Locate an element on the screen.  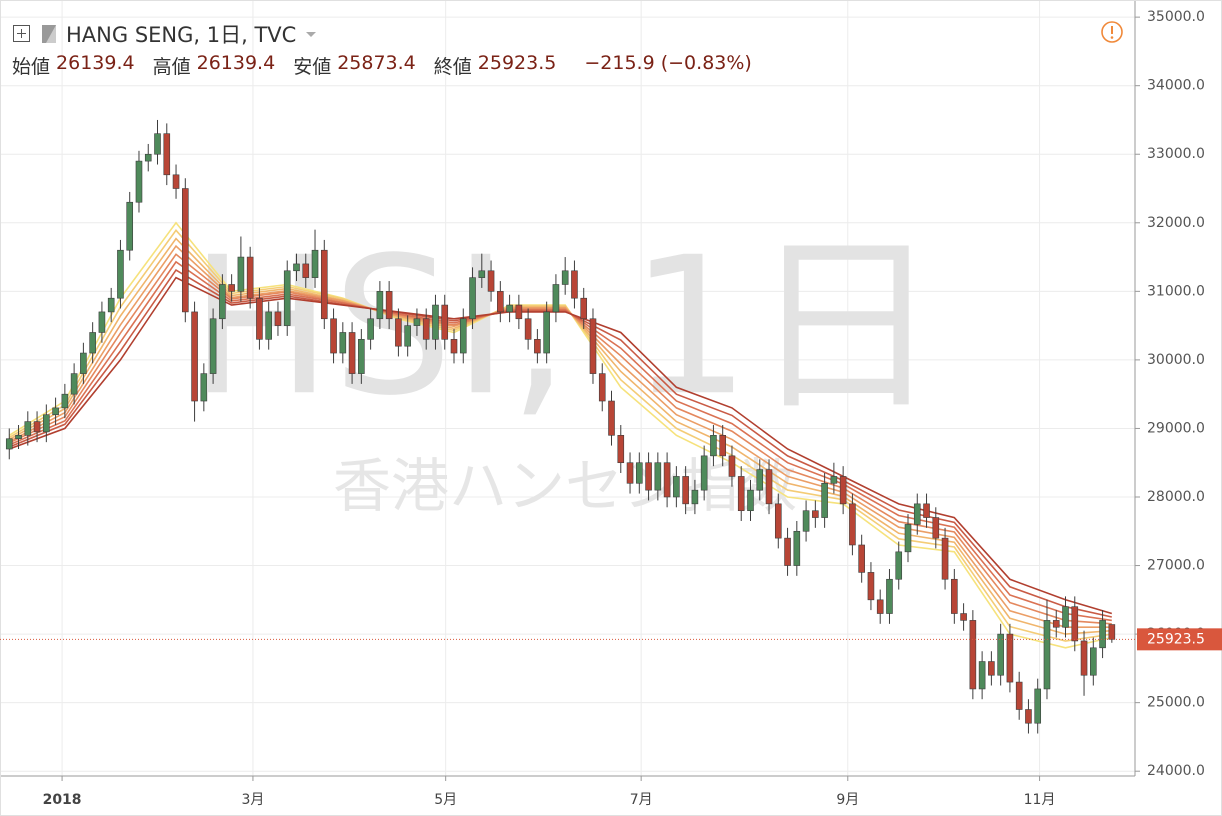
y-tick-label: 34000.0 is located at coordinates (1176, 86).